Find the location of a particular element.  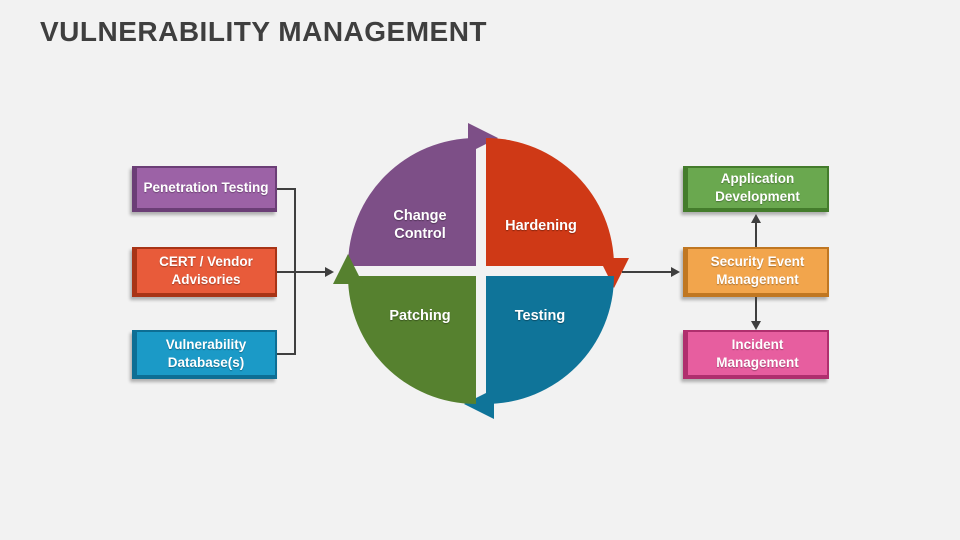

output-box-security-event-management: Security Event Management is located at coordinates (756, 272).